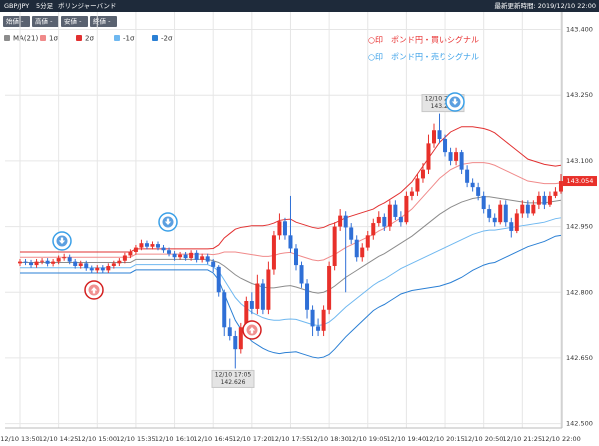 This screenshot has width=599, height=446. What do you see at coordinates (579, 161) in the screenshot?
I see `y-tick-label: 143.100` at bounding box center [579, 161].